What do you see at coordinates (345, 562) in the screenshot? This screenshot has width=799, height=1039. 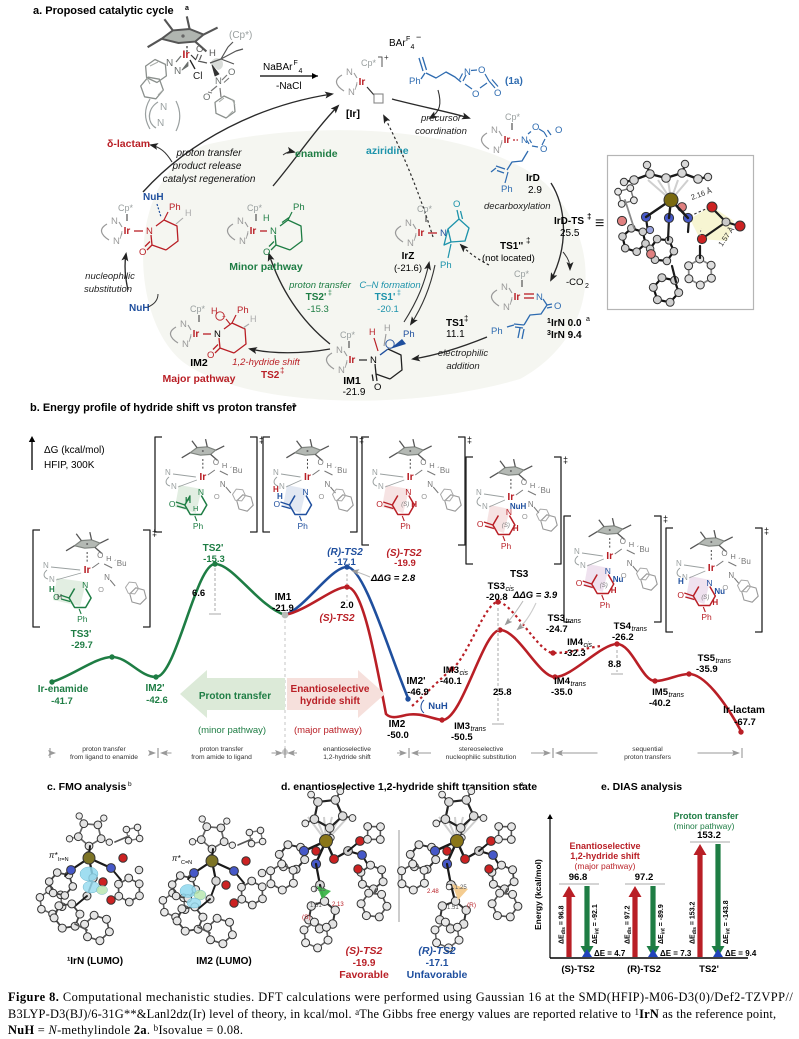 I see `svg-text: -17.1` at bounding box center [345, 562].